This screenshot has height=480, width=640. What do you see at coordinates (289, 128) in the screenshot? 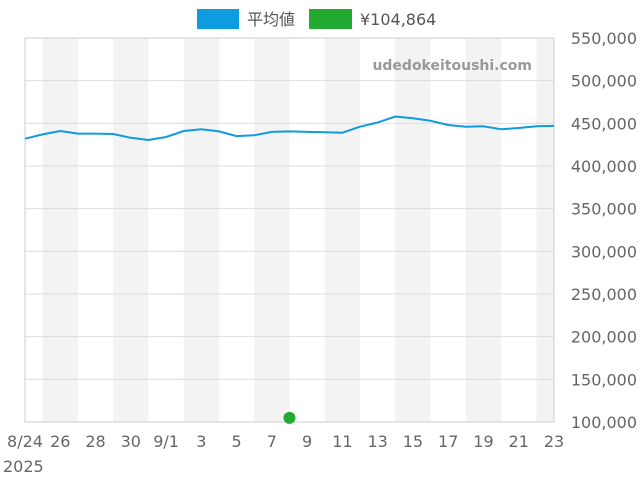
I see `average-price-line` at bounding box center [289, 128].